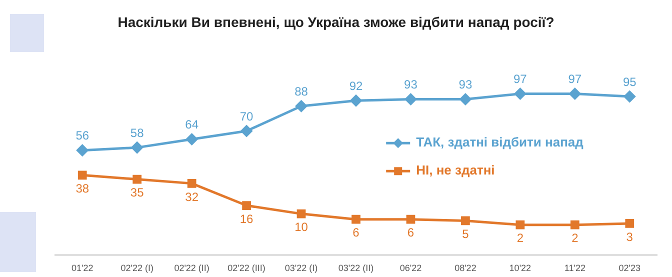 The width and height of the screenshot is (672, 277). What do you see at coordinates (575, 268) in the screenshot?
I see `x-tick-label: 11'22` at bounding box center [575, 268].